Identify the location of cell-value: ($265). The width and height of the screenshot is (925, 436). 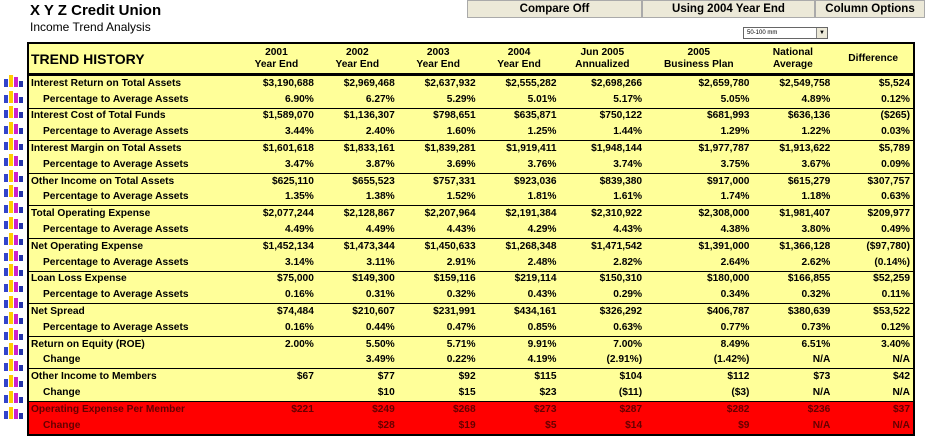
(873, 116).